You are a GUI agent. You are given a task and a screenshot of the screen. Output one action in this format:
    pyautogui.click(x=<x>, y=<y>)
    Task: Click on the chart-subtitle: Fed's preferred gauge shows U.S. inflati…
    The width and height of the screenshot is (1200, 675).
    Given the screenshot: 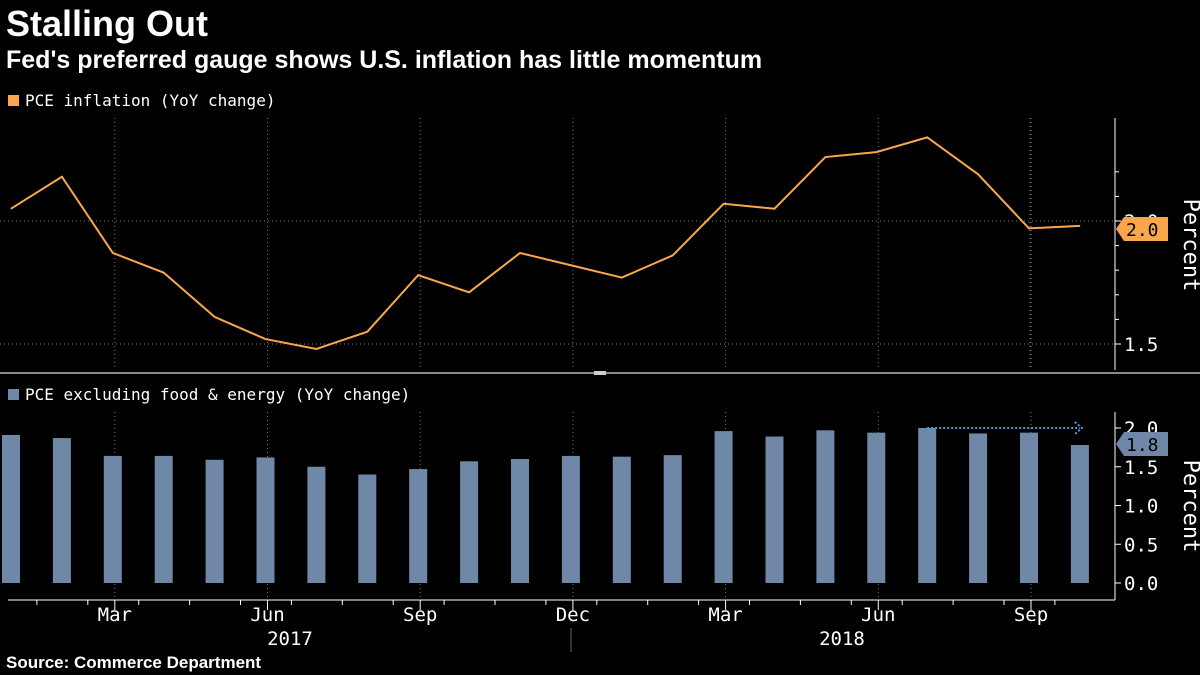 What is the action you would take?
    pyautogui.click(x=384, y=60)
    